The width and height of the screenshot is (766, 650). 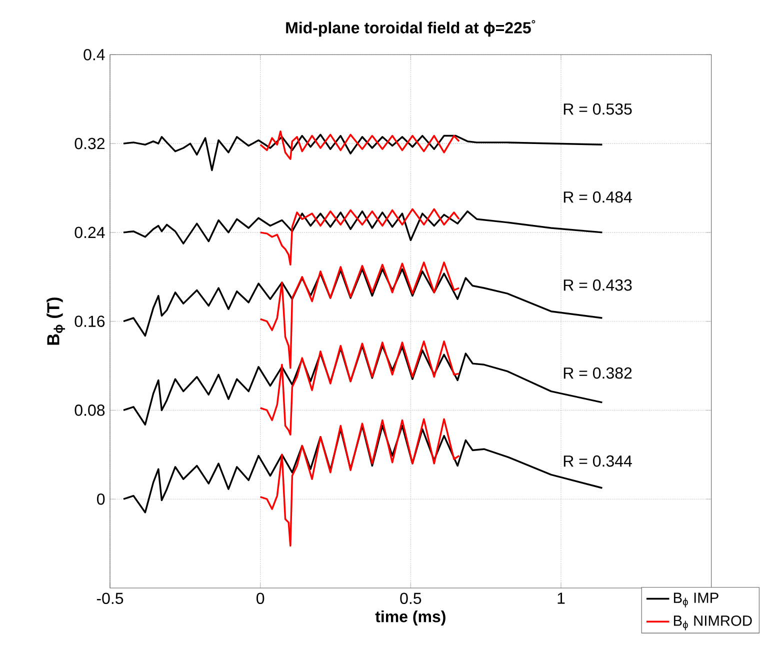 What do you see at coordinates (94, 54) in the screenshot?
I see `y-tick-label: 0.4` at bounding box center [94, 54].